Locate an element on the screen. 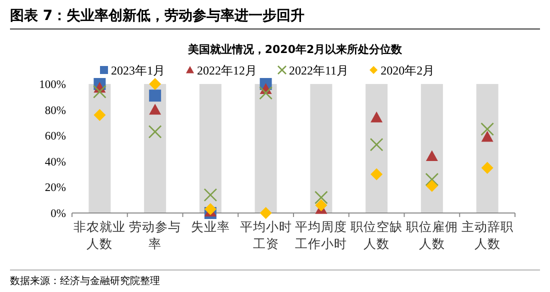 The height and width of the screenshot is (292, 550). legend-label: 2022年12月 is located at coordinates (227, 71).